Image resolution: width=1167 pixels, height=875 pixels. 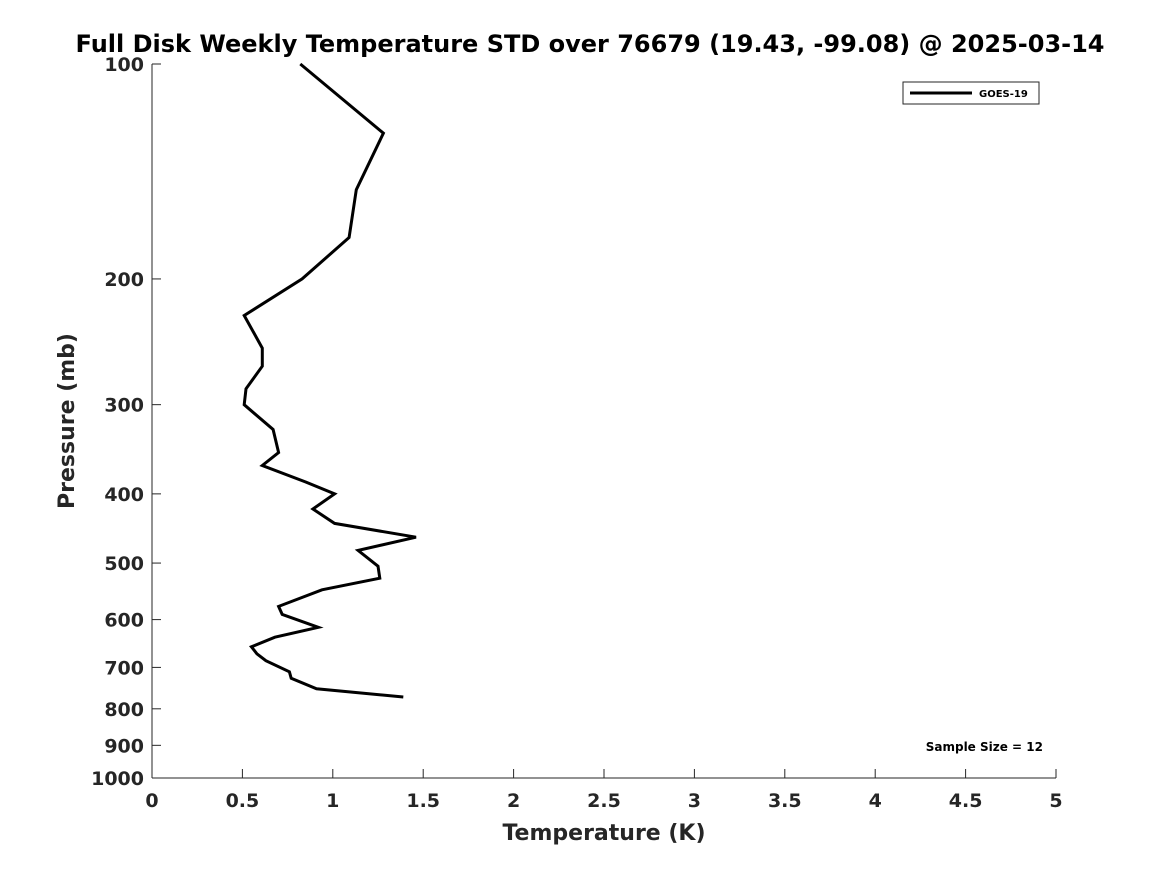 What do you see at coordinates (124, 406) in the screenshot?
I see `y-tick-label: 300` at bounding box center [124, 406].